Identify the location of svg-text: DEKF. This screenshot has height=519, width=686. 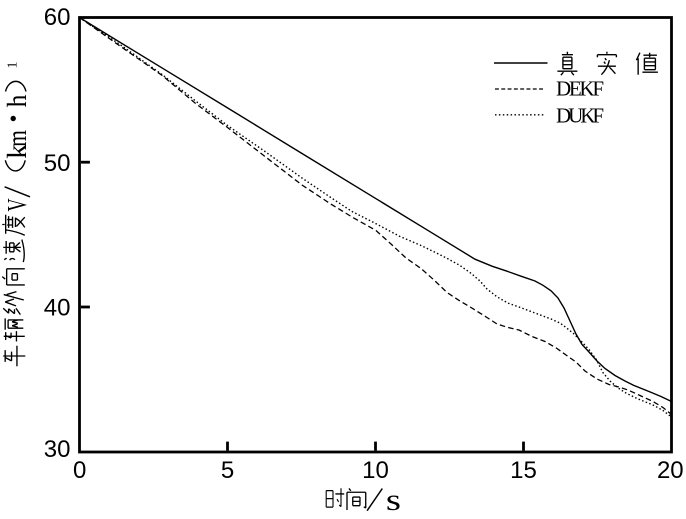
(580, 89).